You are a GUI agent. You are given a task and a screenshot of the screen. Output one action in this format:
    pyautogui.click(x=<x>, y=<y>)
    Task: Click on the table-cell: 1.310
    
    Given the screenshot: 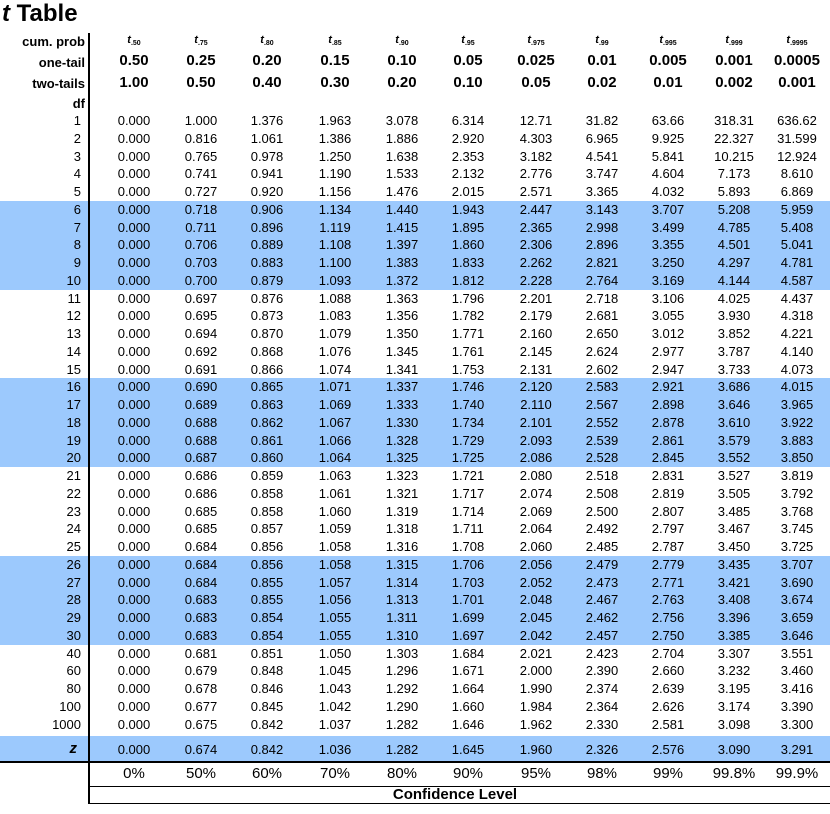 What is the action you would take?
    pyautogui.click(x=402, y=635)
    